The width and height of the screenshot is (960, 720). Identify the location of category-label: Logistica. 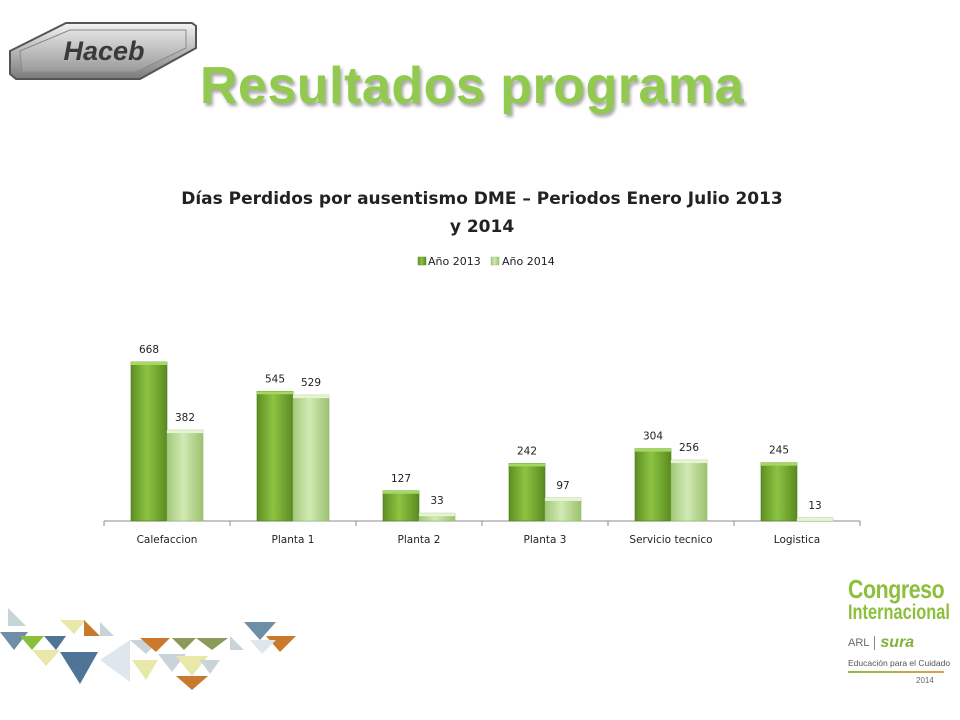
(797, 540).